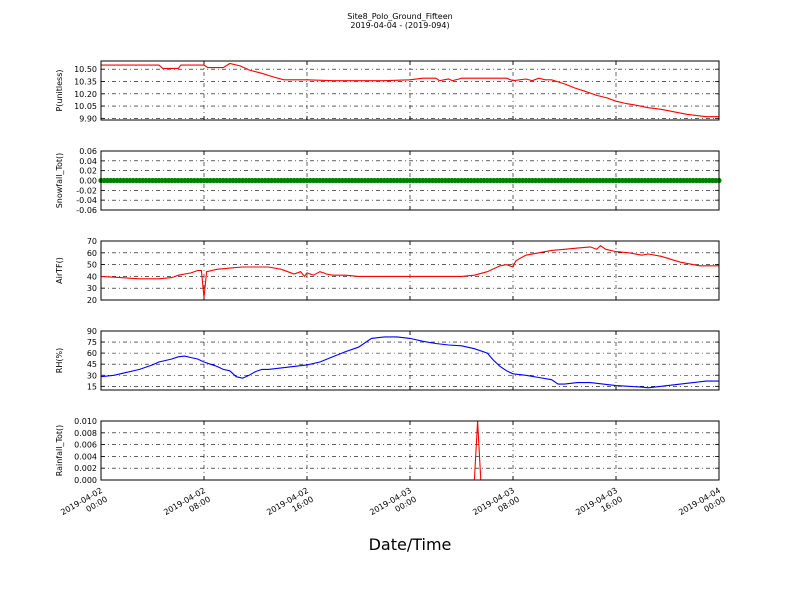 Image resolution: width=800 pixels, height=600 pixels. I want to click on x-tick-label: 2019-04-0208:00, so click(187, 506).